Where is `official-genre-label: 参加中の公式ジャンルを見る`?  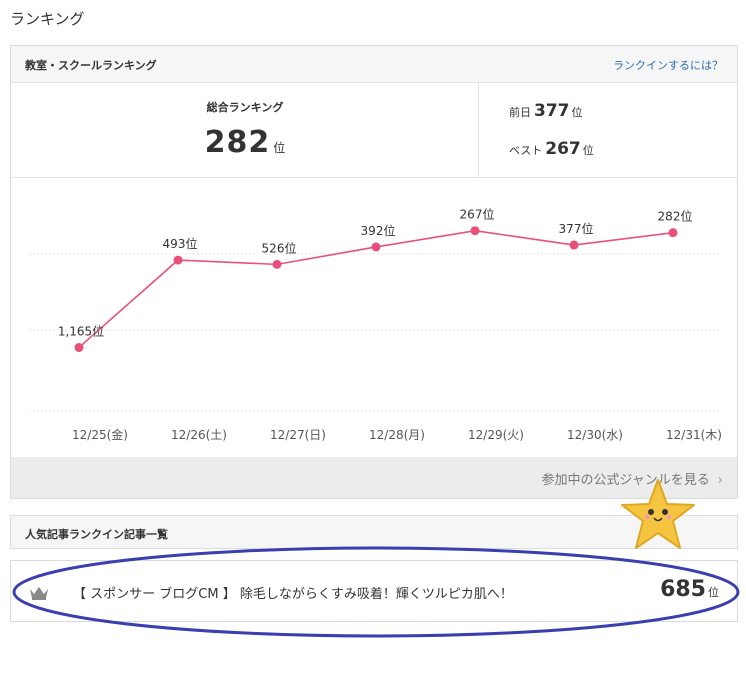
official-genre-label: 参加中の公式ジャンルを見る is located at coordinates (625, 480).